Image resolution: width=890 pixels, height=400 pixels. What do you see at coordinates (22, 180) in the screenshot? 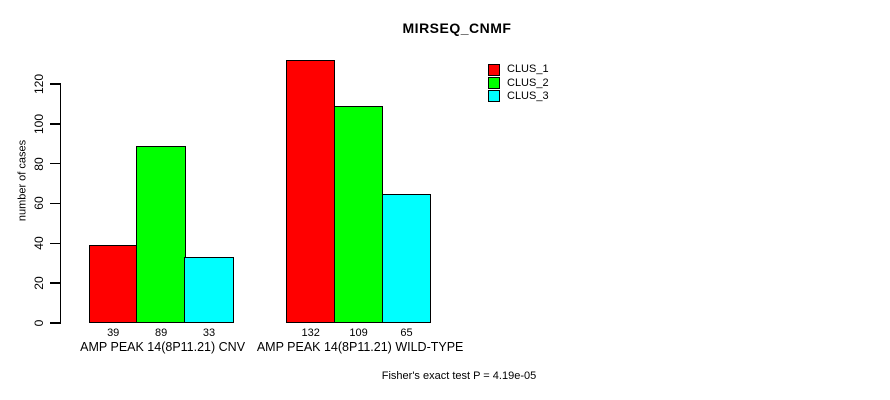
I see `y-axis-label: number of cases` at bounding box center [22, 180].